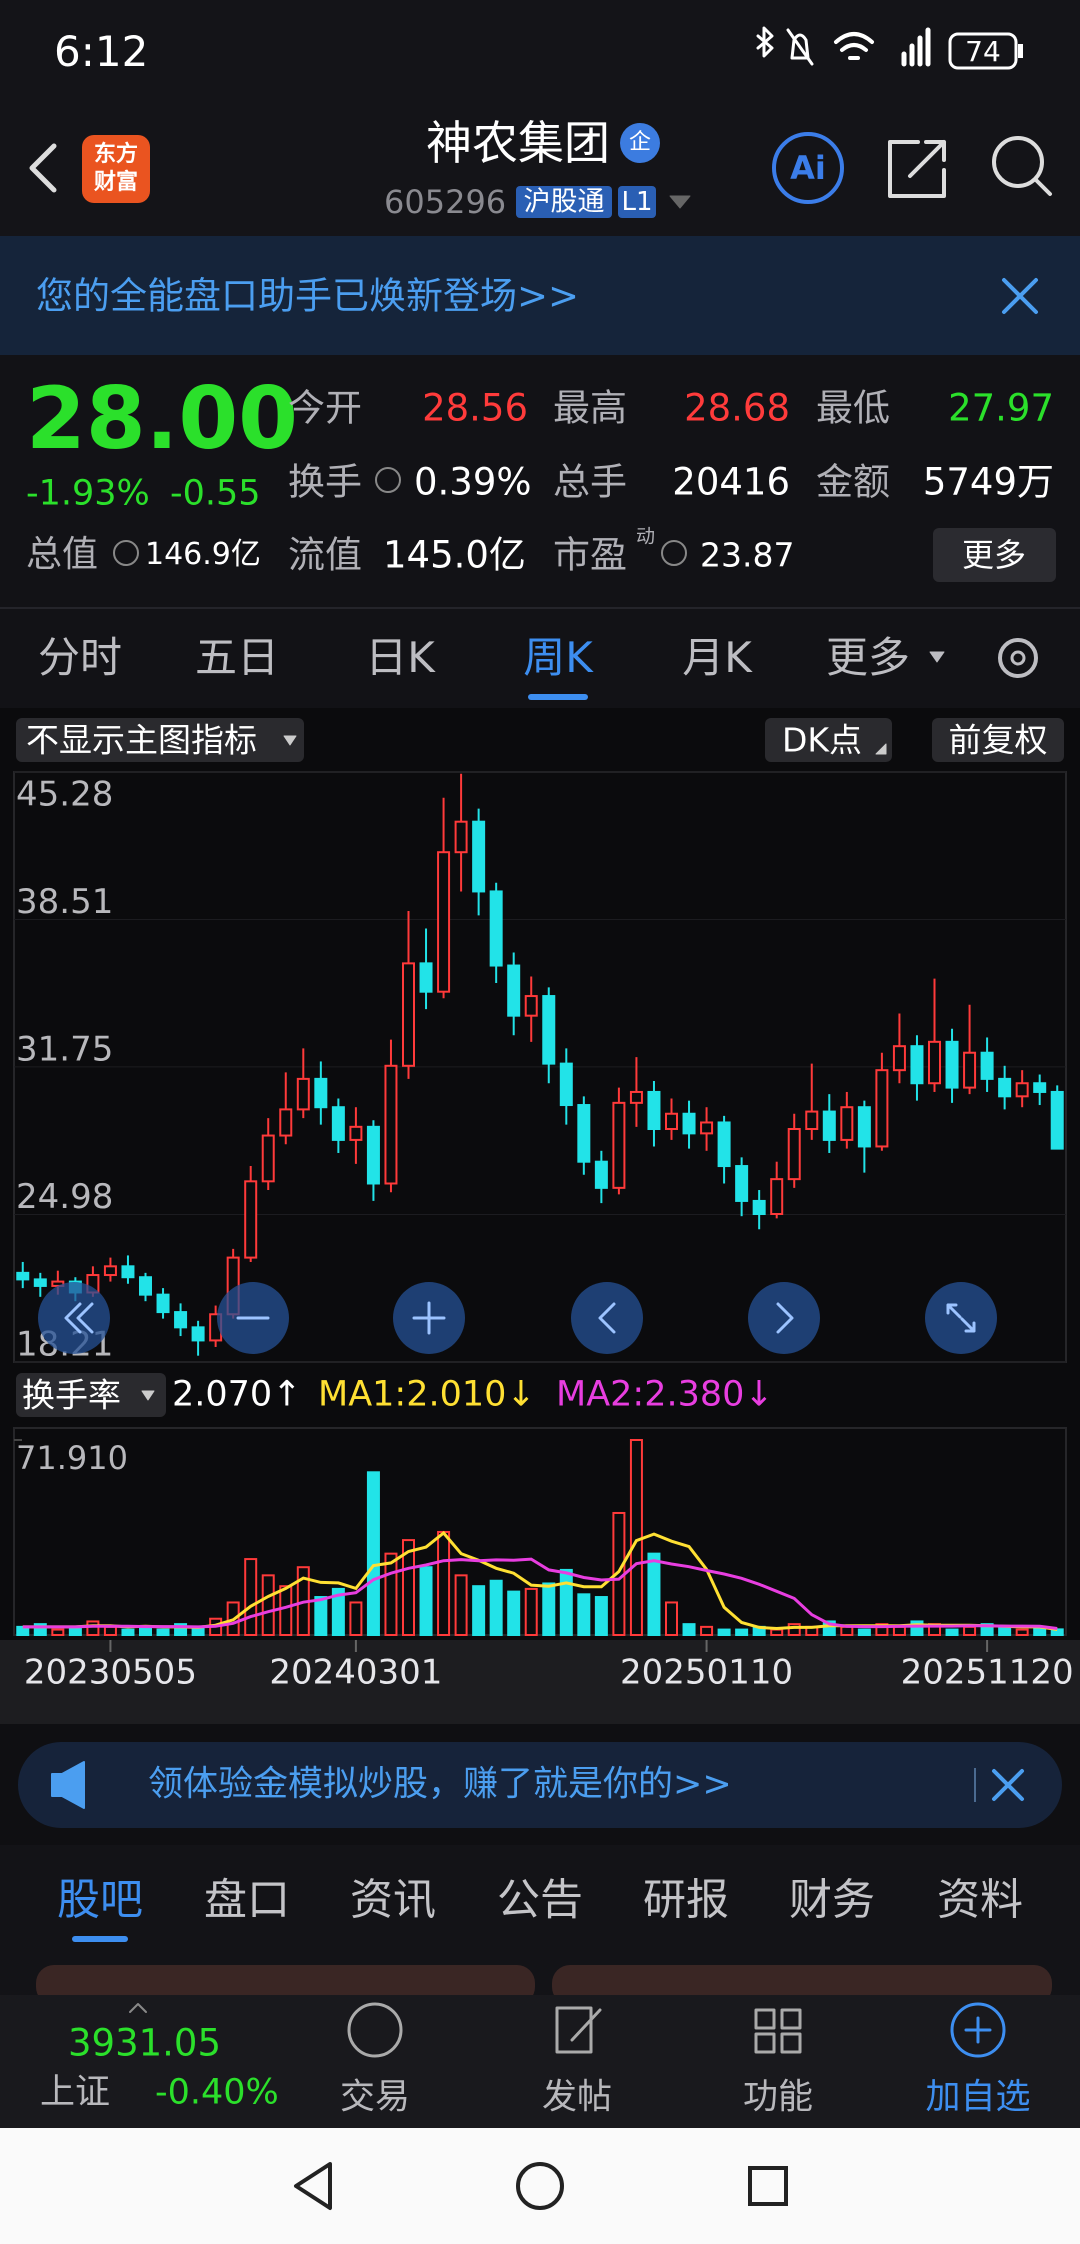 The height and width of the screenshot is (2244, 1080). I want to click on dk-button, so click(828, 740).